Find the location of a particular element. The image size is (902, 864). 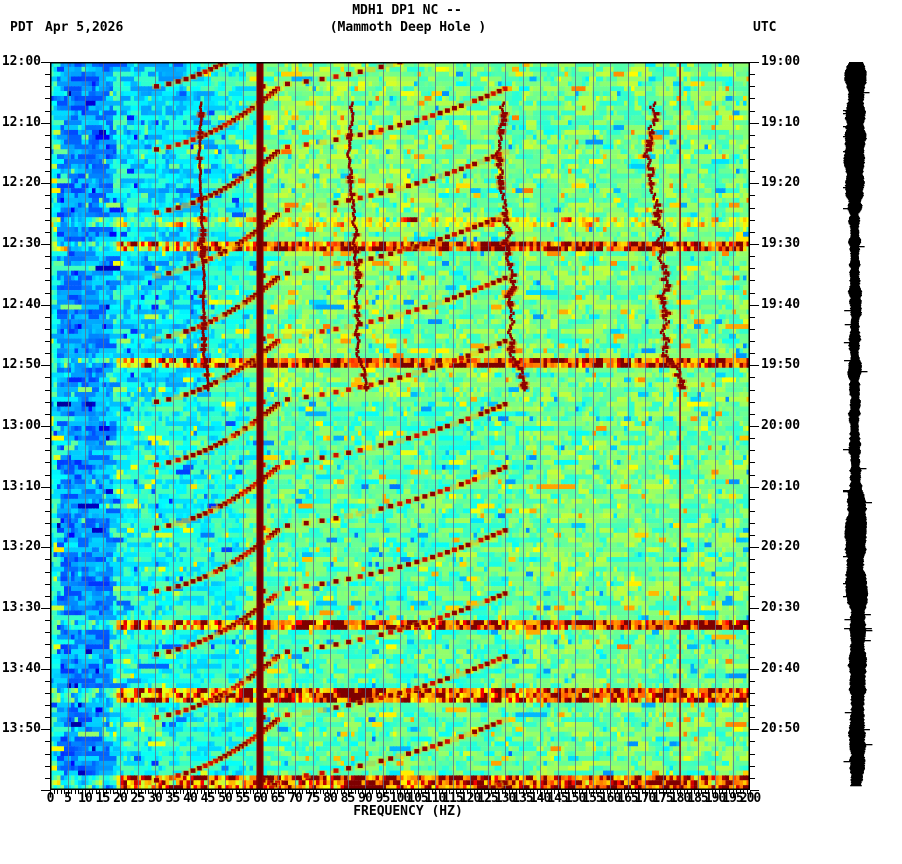

freq-tick-label: 165 is located at coordinates (628, 798).